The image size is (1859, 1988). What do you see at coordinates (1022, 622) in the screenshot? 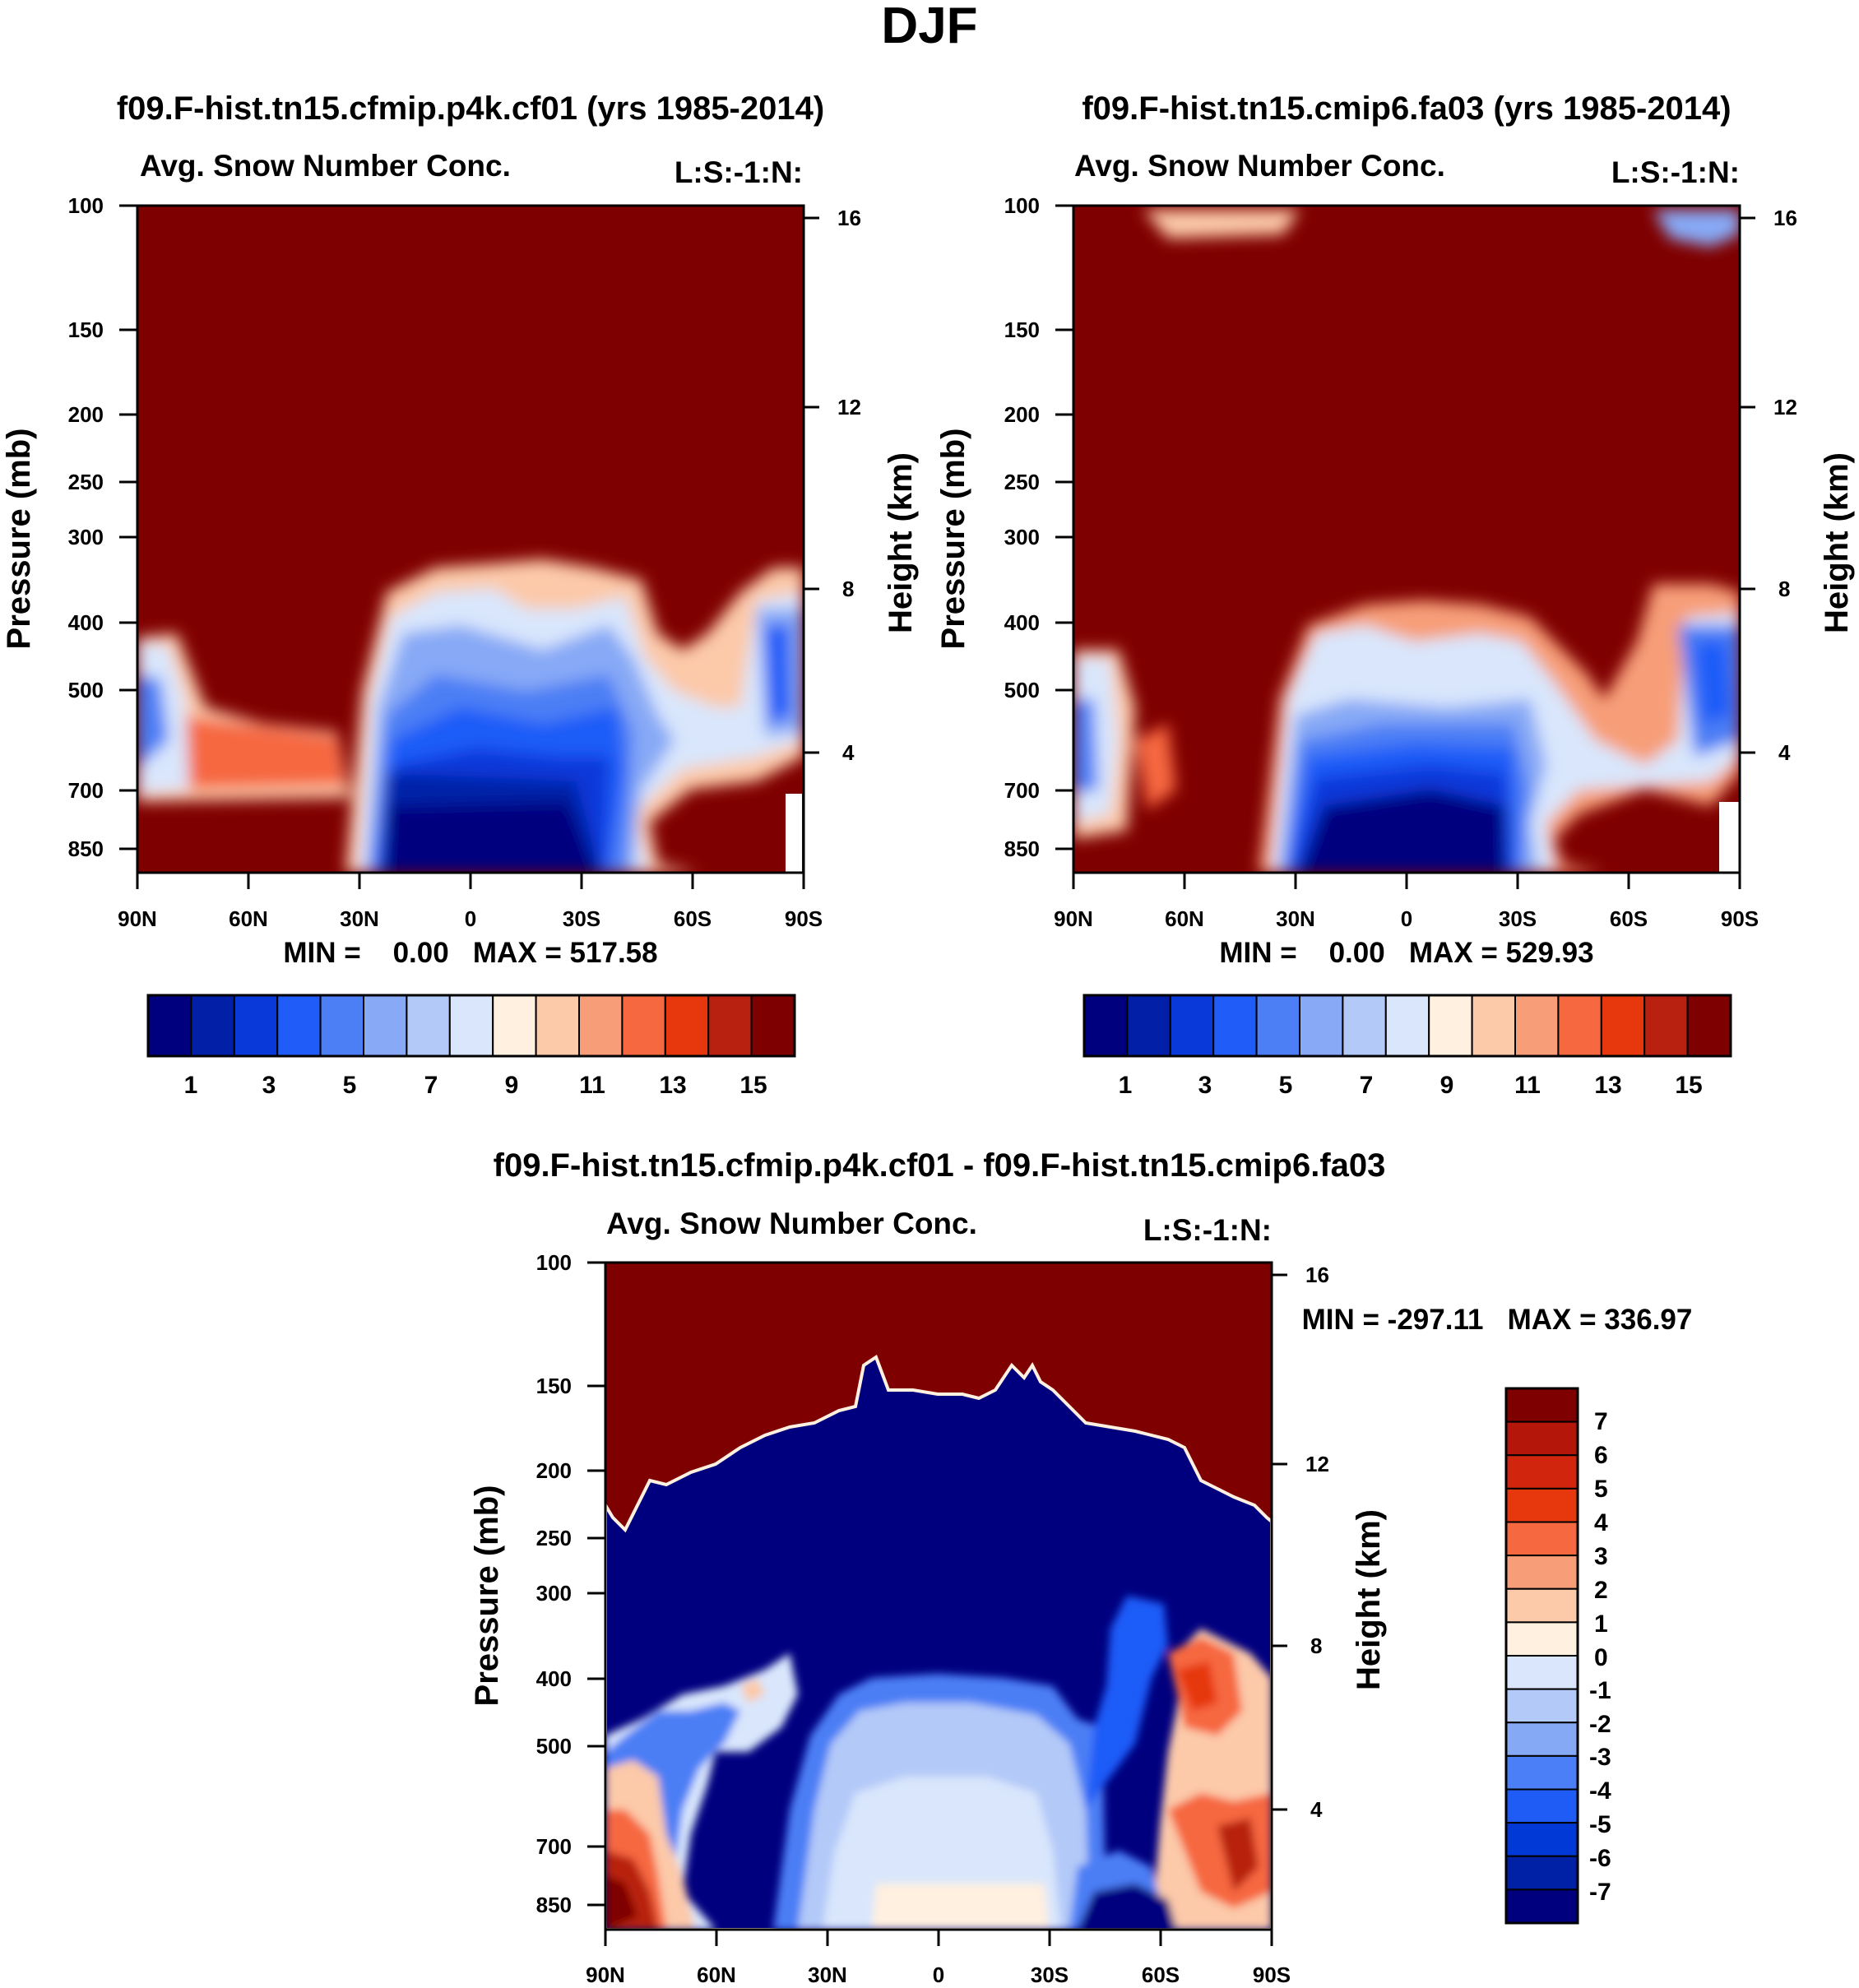
I see `tick-label: 400` at bounding box center [1022, 622].